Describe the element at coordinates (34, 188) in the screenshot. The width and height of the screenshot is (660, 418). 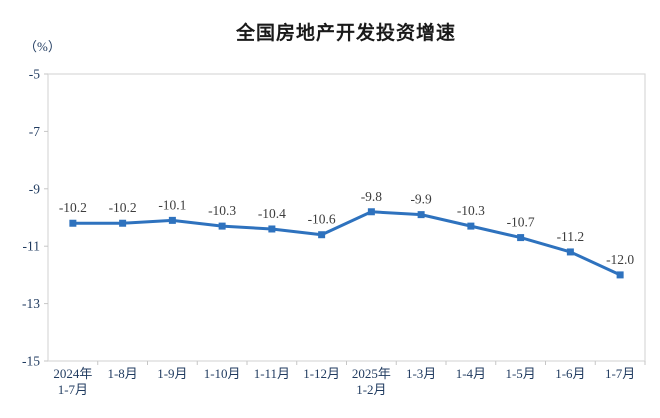
I see `y-tick-label: -9` at that location.